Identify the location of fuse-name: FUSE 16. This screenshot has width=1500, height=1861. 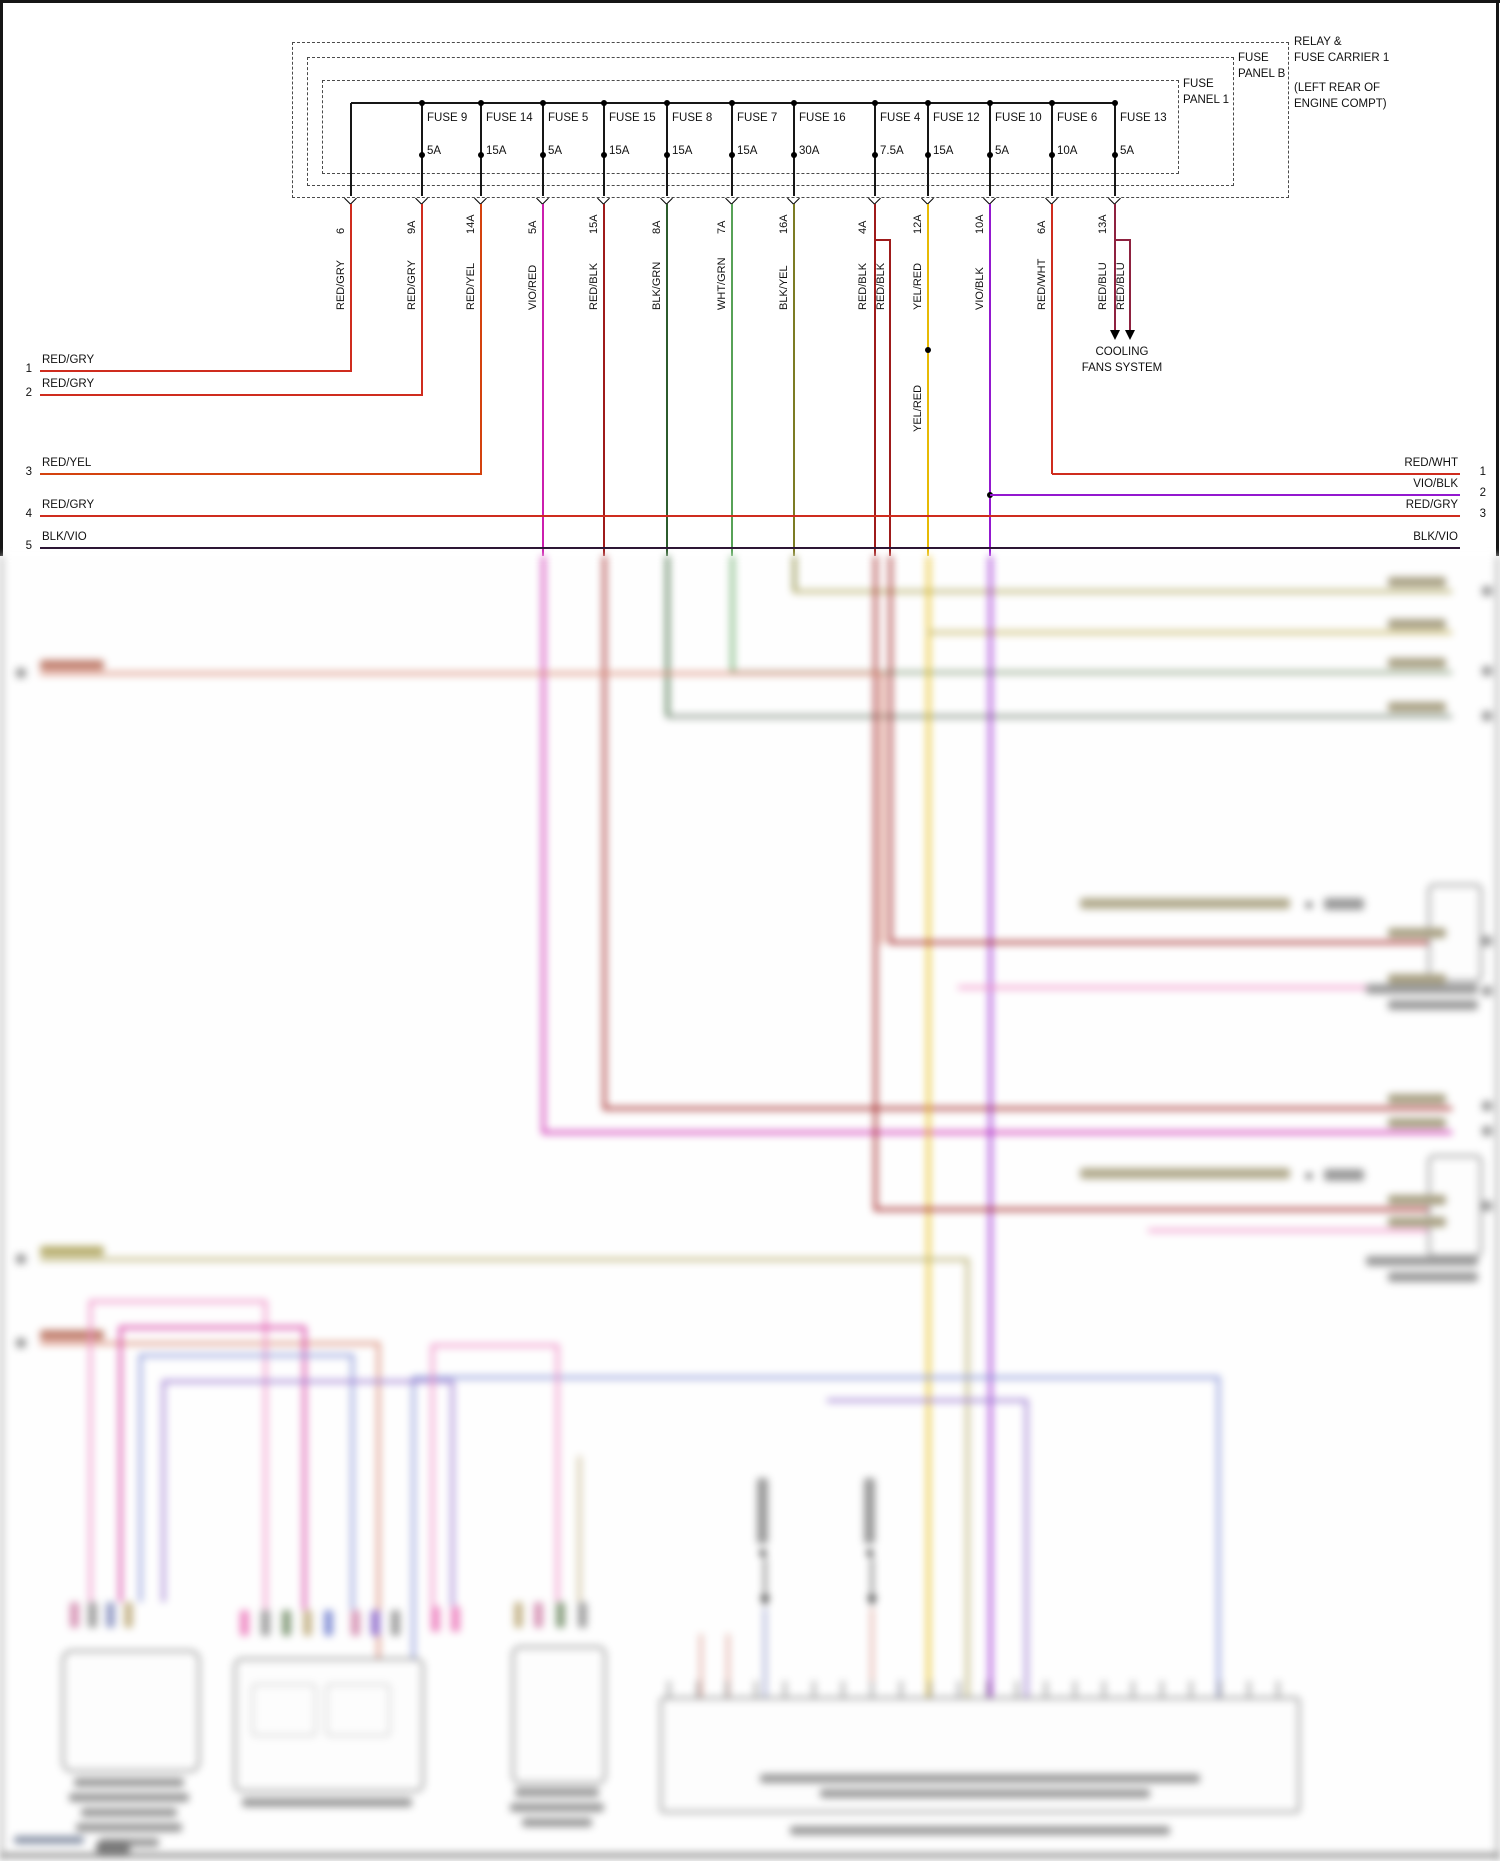
(822, 118).